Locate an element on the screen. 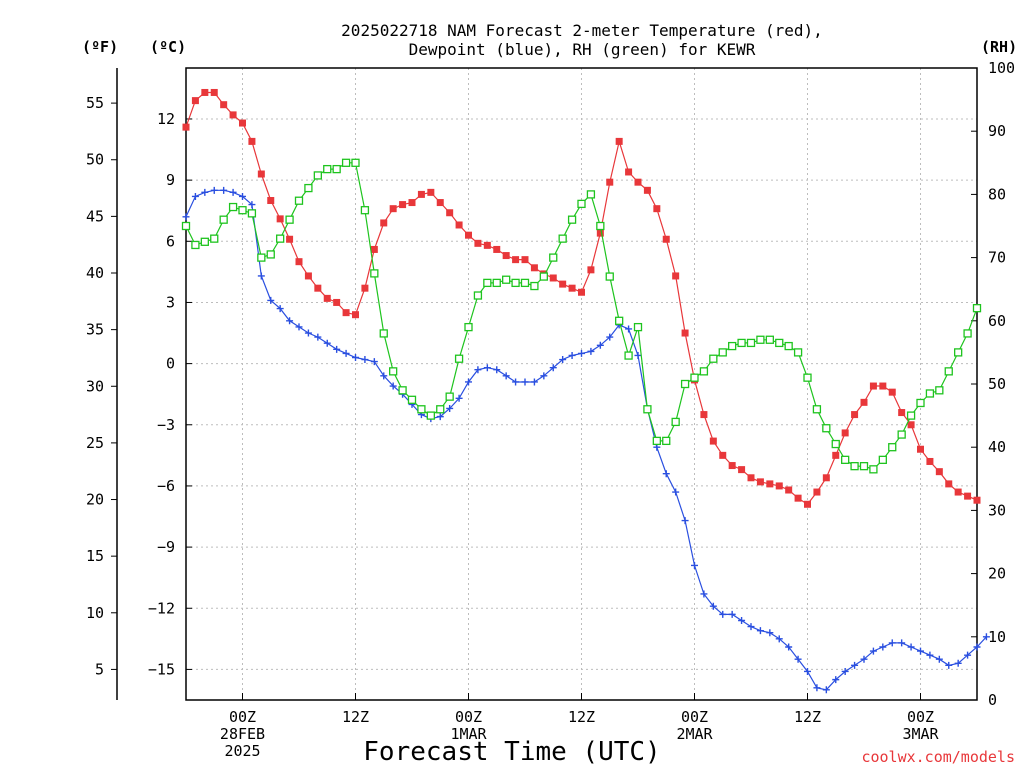  fahrenheit-tick-label: 25 is located at coordinates (95, 443).